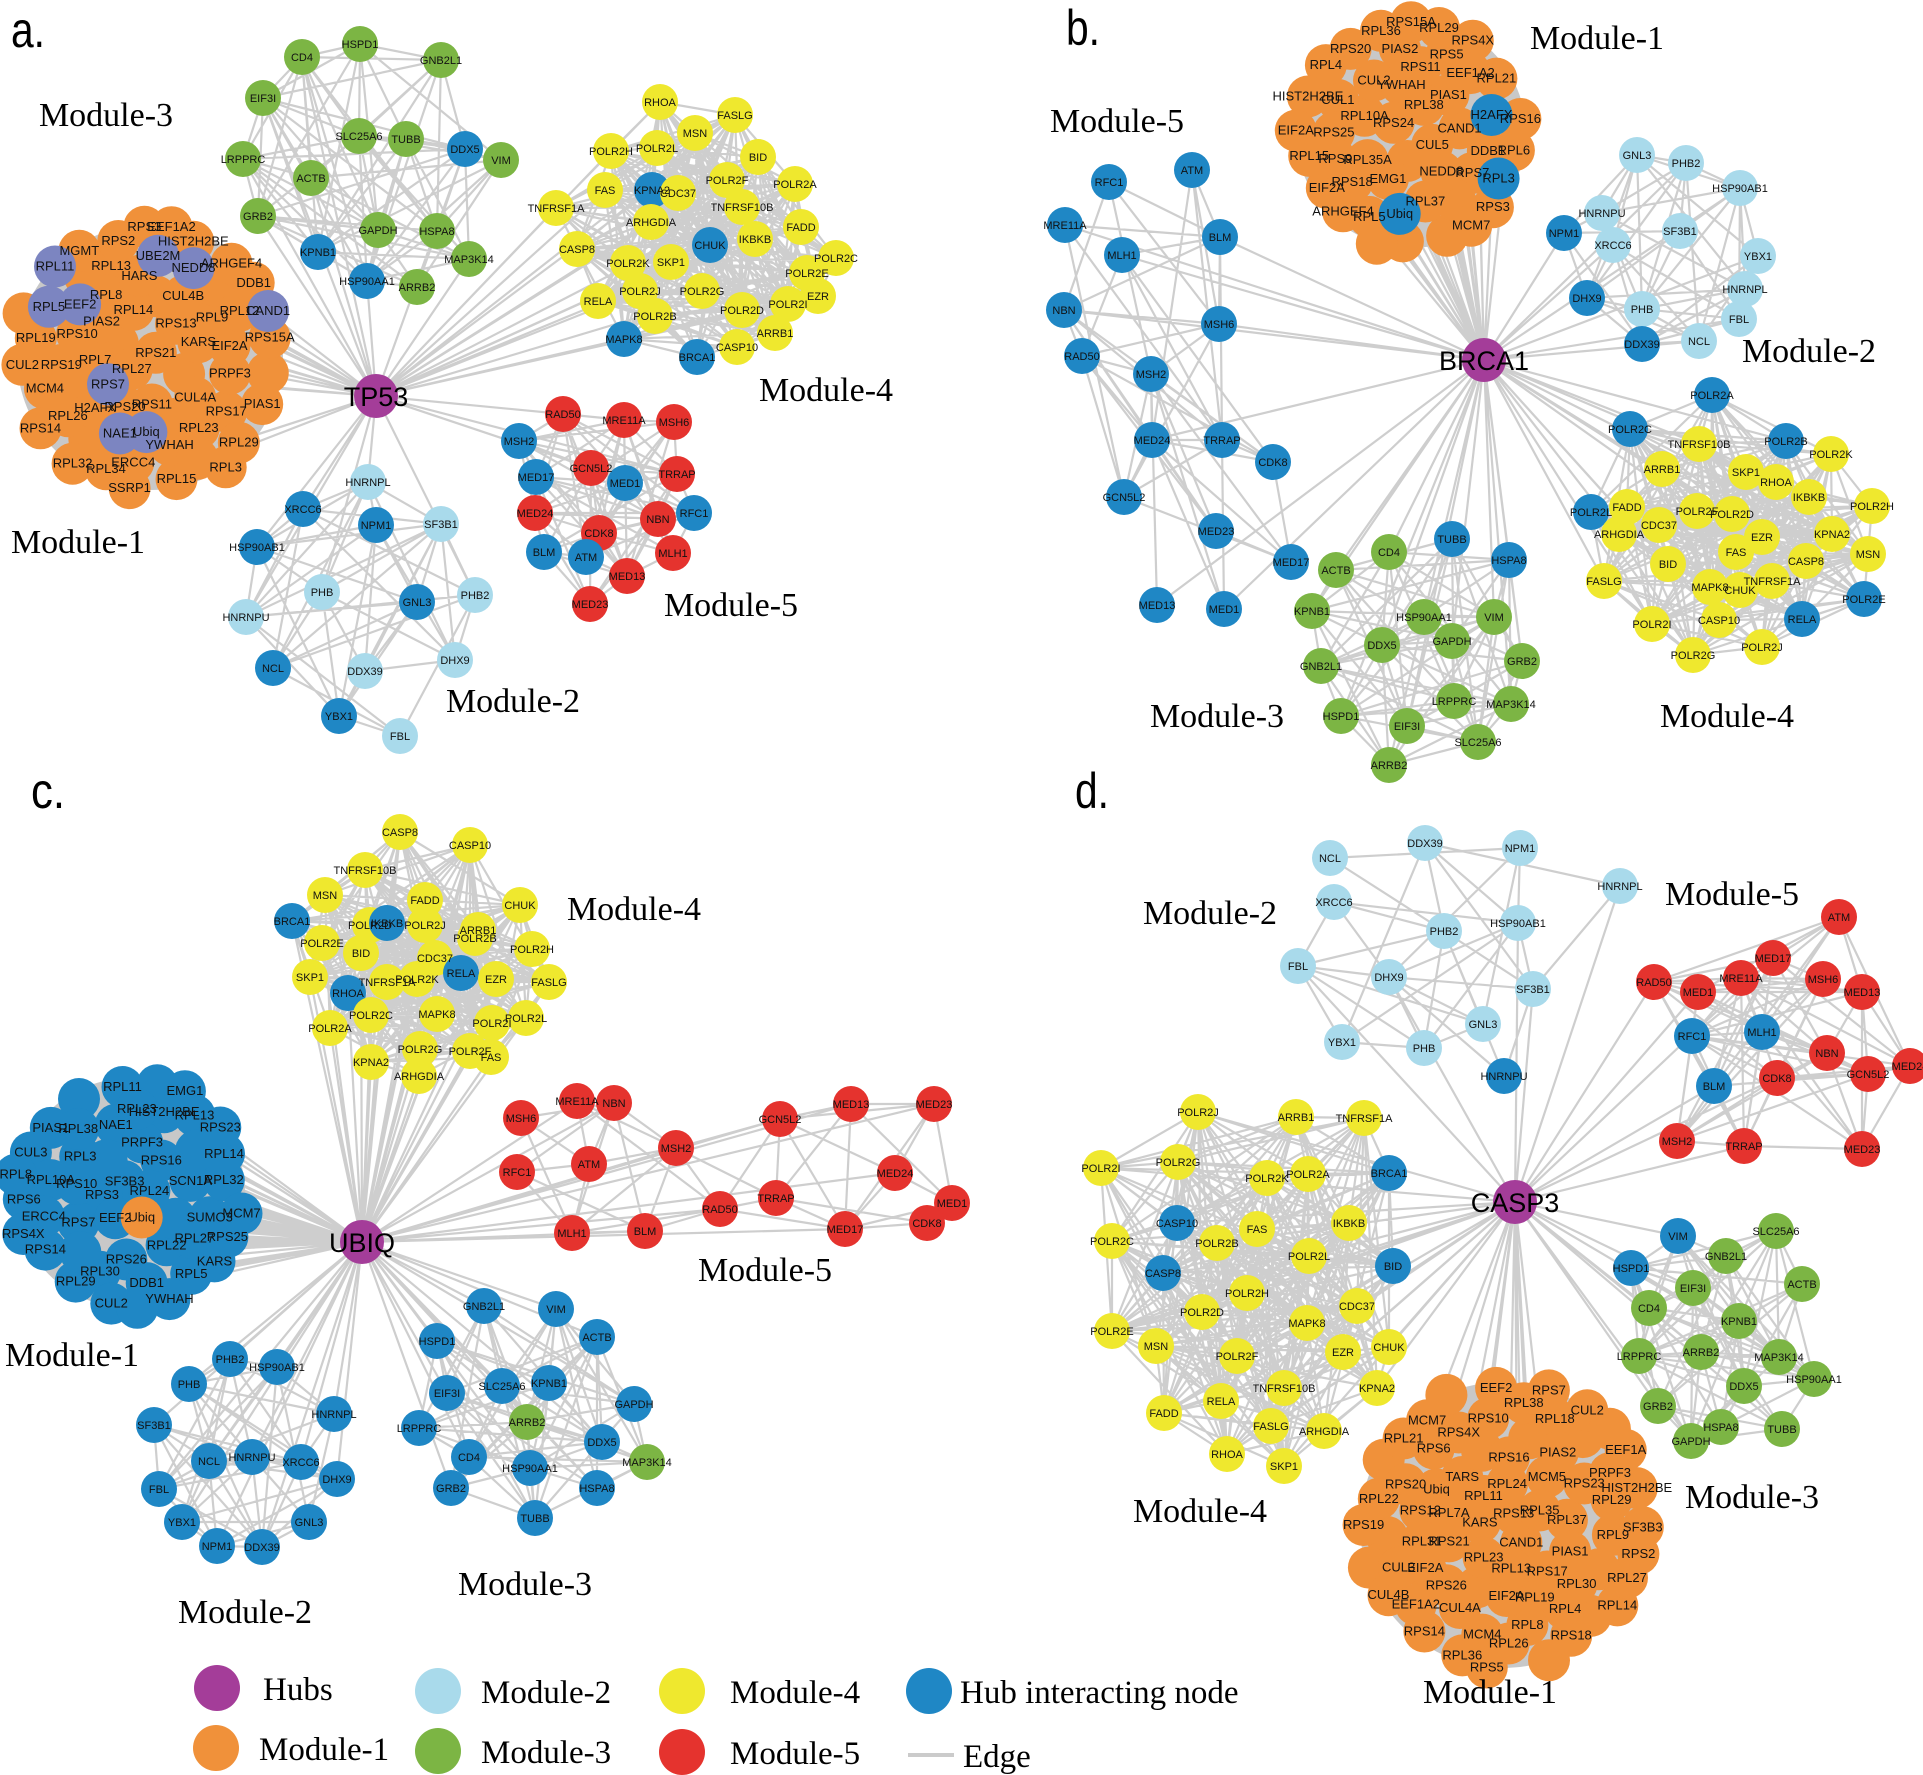  I want to click on svg-text: FASLG, so click(548, 983).